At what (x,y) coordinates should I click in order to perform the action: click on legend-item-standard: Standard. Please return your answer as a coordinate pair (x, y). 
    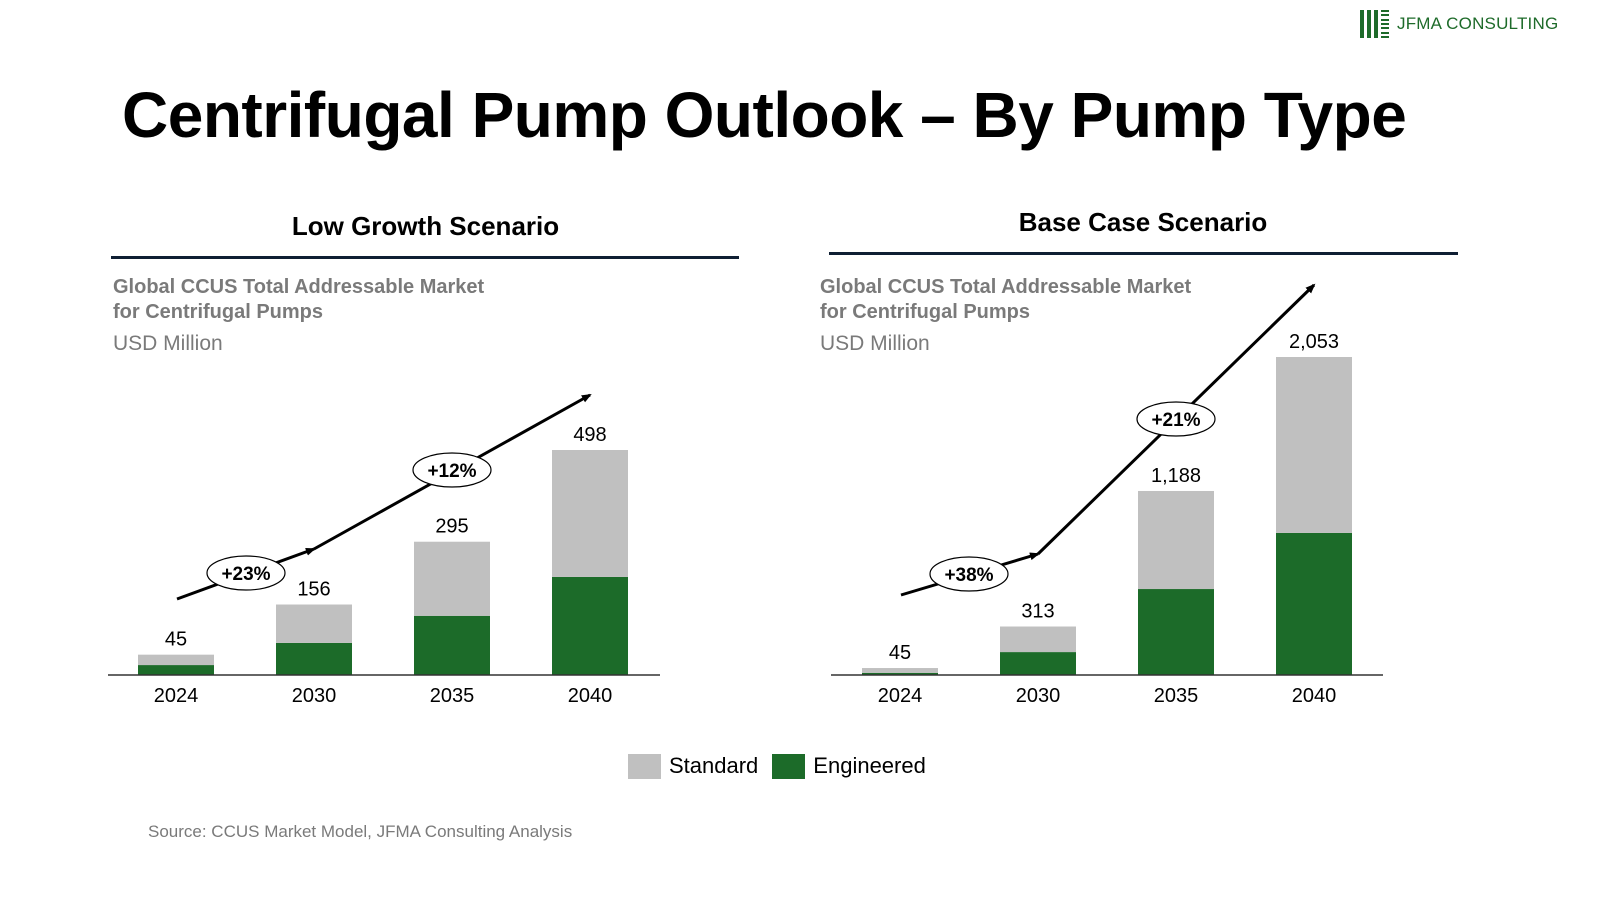
    Looking at the image, I should click on (693, 766).